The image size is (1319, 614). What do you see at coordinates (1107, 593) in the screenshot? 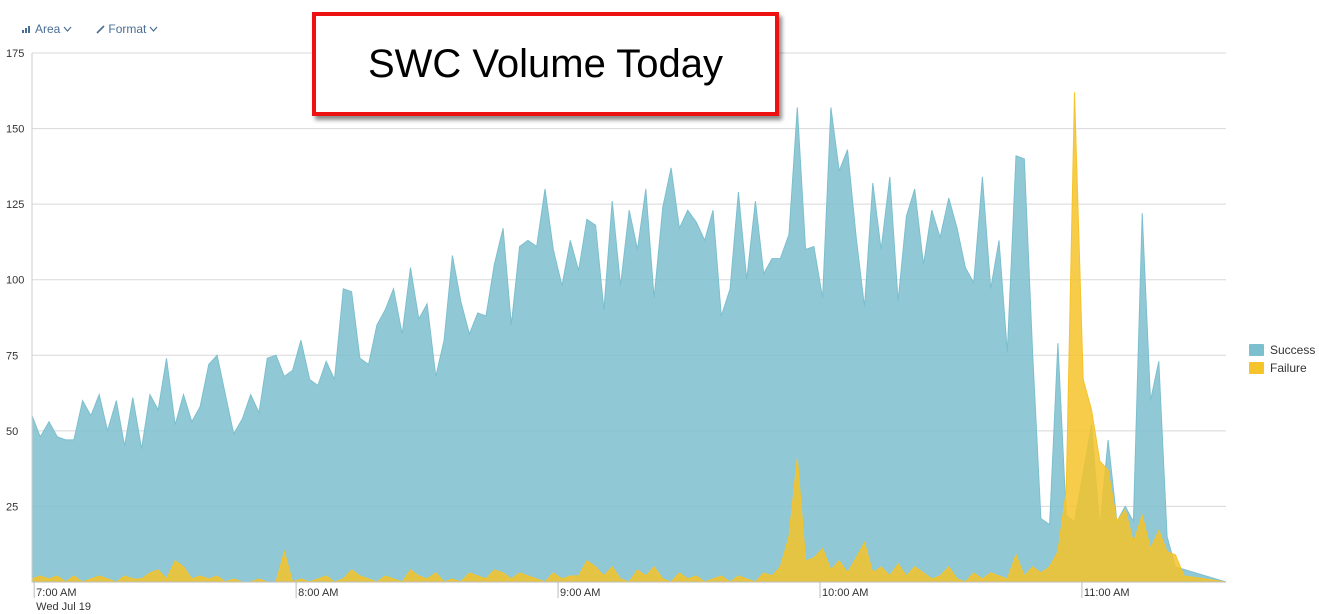
I see `x-tick-label: 11:00 AM` at bounding box center [1107, 593].